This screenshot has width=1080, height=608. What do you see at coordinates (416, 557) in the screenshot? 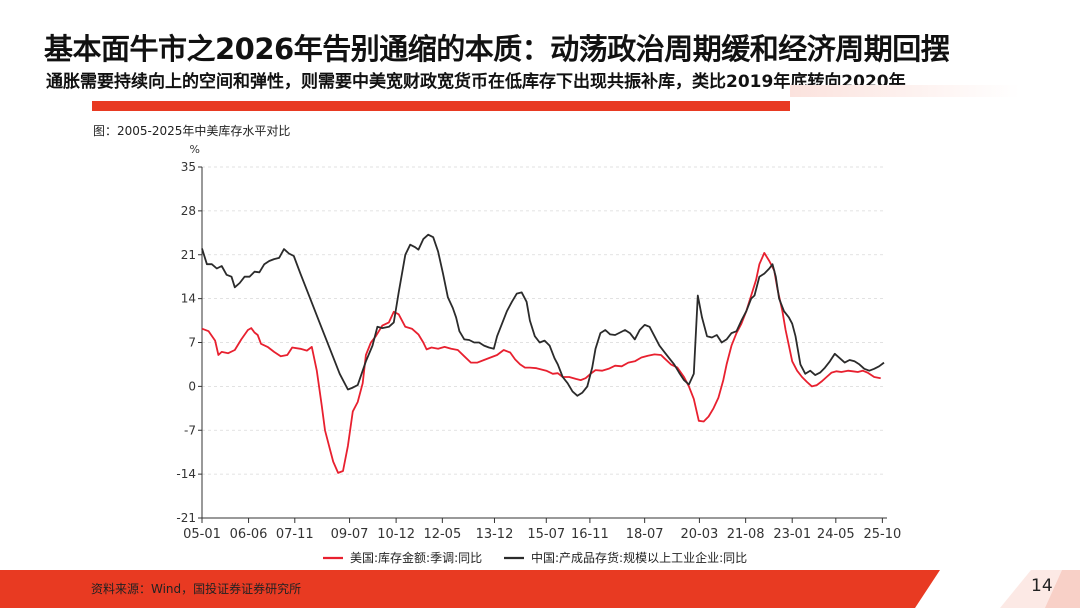
I see `legend-label-us: 美国:库存金额:季调:同比` at bounding box center [416, 557].